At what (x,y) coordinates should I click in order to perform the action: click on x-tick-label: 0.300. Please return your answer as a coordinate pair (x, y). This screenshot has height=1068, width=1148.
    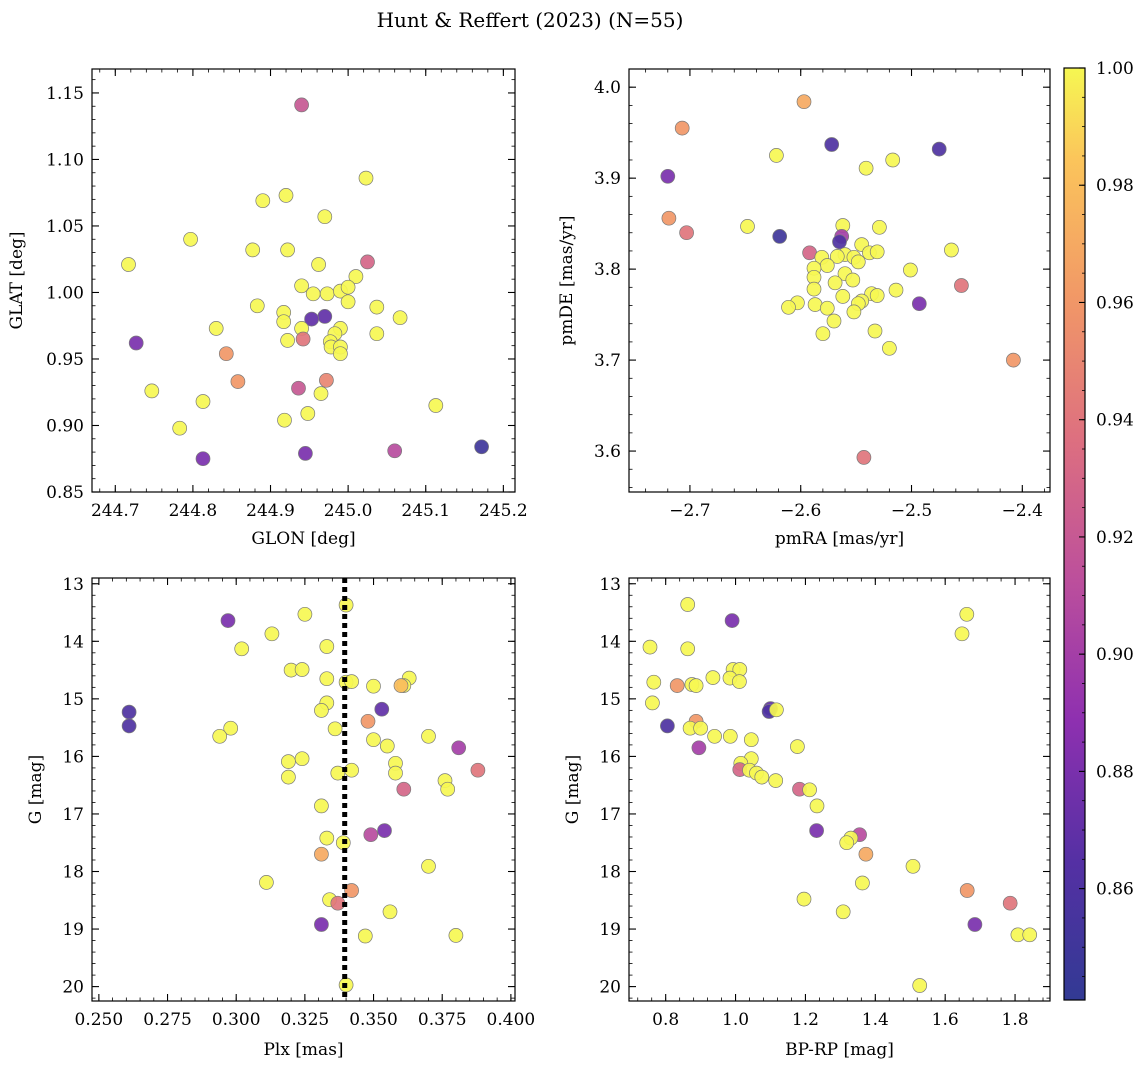
    Looking at the image, I should click on (236, 1020).